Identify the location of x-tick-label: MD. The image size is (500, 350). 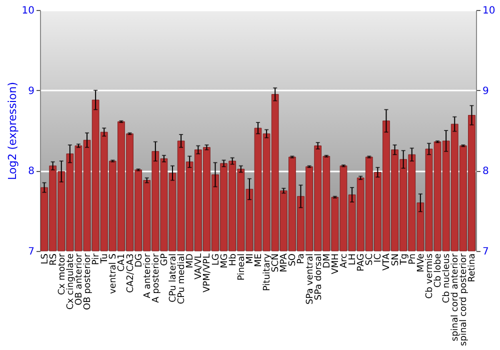
(191, 260).